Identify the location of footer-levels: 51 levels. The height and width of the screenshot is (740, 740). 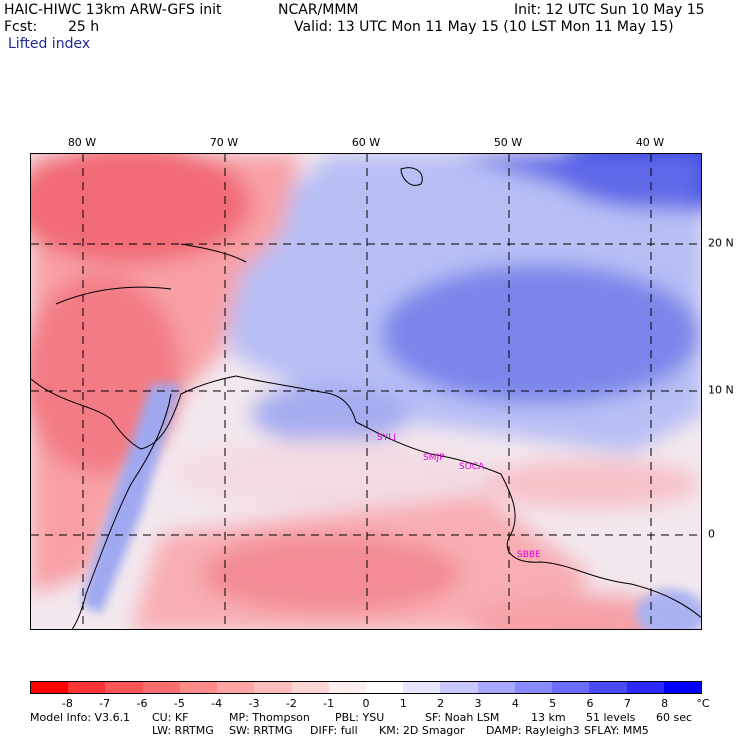
(611, 717).